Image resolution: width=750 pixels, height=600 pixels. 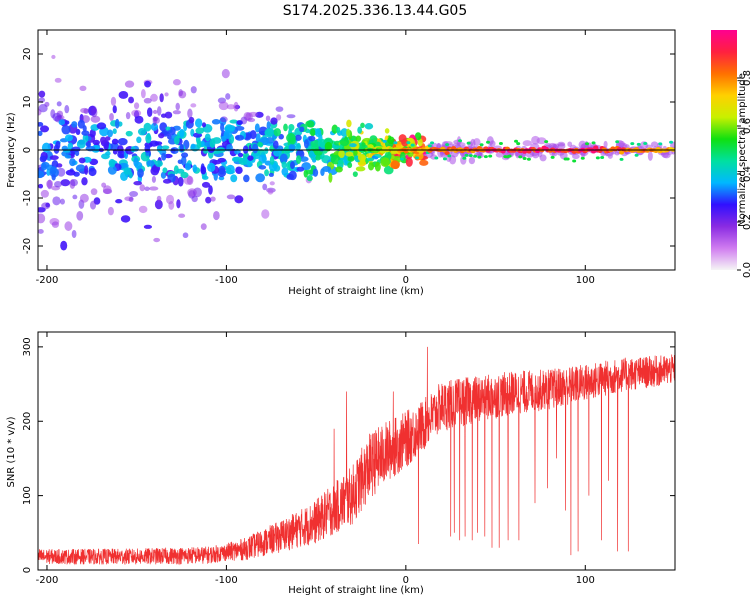 What do you see at coordinates (742, 150) in the screenshot?
I see `colorbar-label: Normalized spectral amplitude` at bounding box center [742, 150].